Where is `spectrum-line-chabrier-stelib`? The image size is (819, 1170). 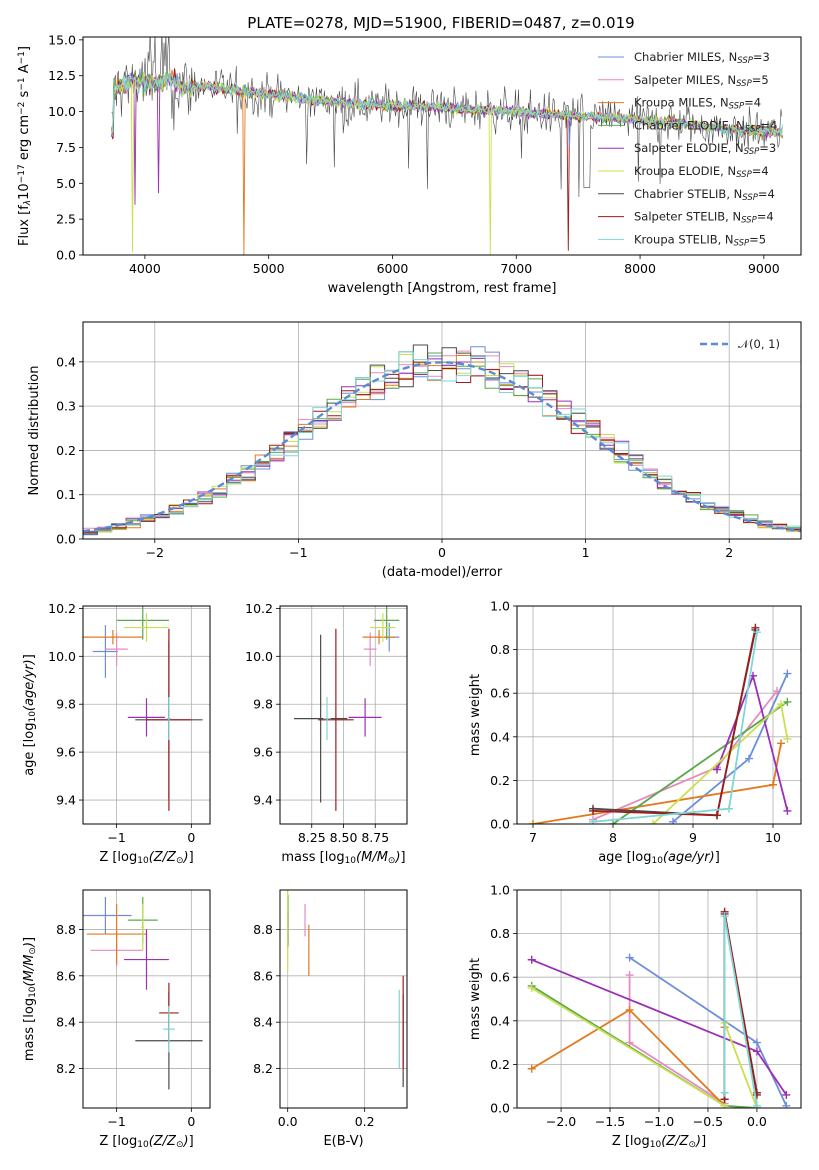
spectrum-line-chabrier-stelib is located at coordinates (447, 117).